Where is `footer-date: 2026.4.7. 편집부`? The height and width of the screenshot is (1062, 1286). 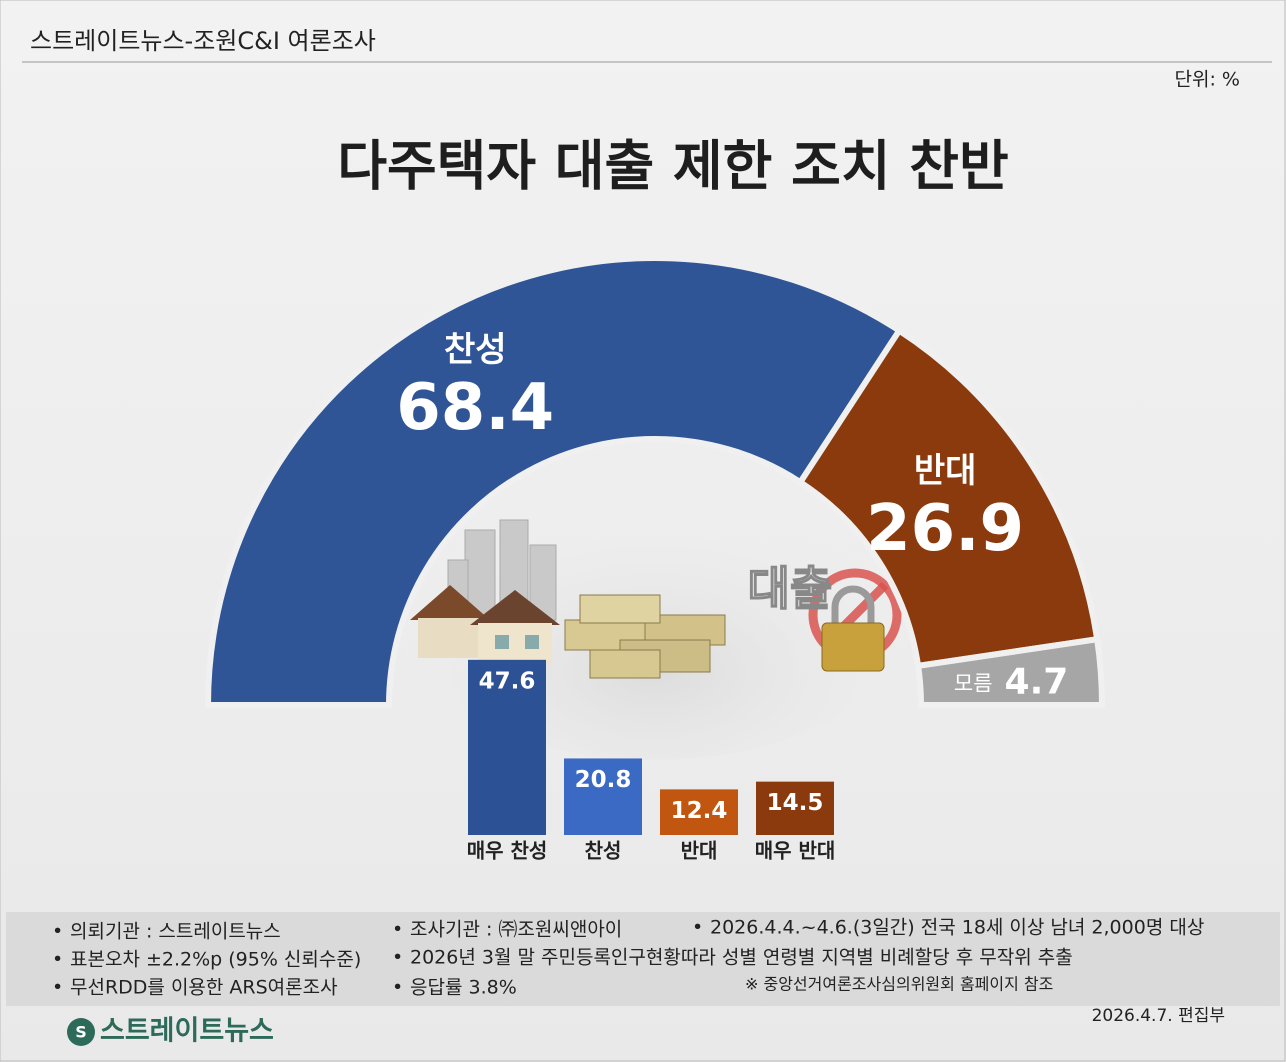
footer-date: 2026.4.7. 편집부 is located at coordinates (1158, 1016).